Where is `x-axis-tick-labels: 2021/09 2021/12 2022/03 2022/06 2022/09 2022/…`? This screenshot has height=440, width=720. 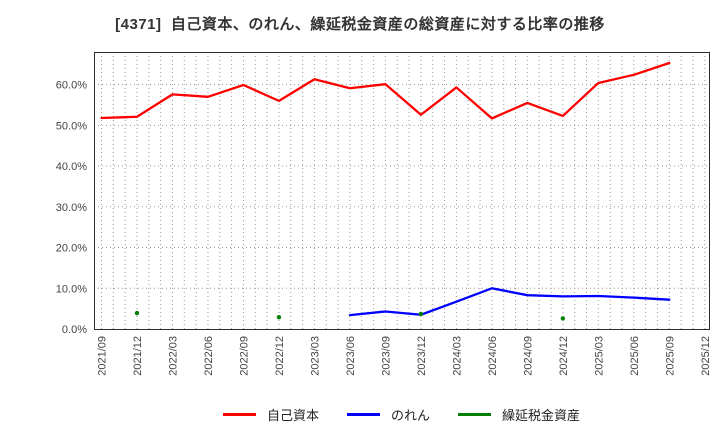 x-axis-tick-labels: 2021/09 2021/12 2022/03 2022/06 2022/09 2022/… is located at coordinates (404, 356).